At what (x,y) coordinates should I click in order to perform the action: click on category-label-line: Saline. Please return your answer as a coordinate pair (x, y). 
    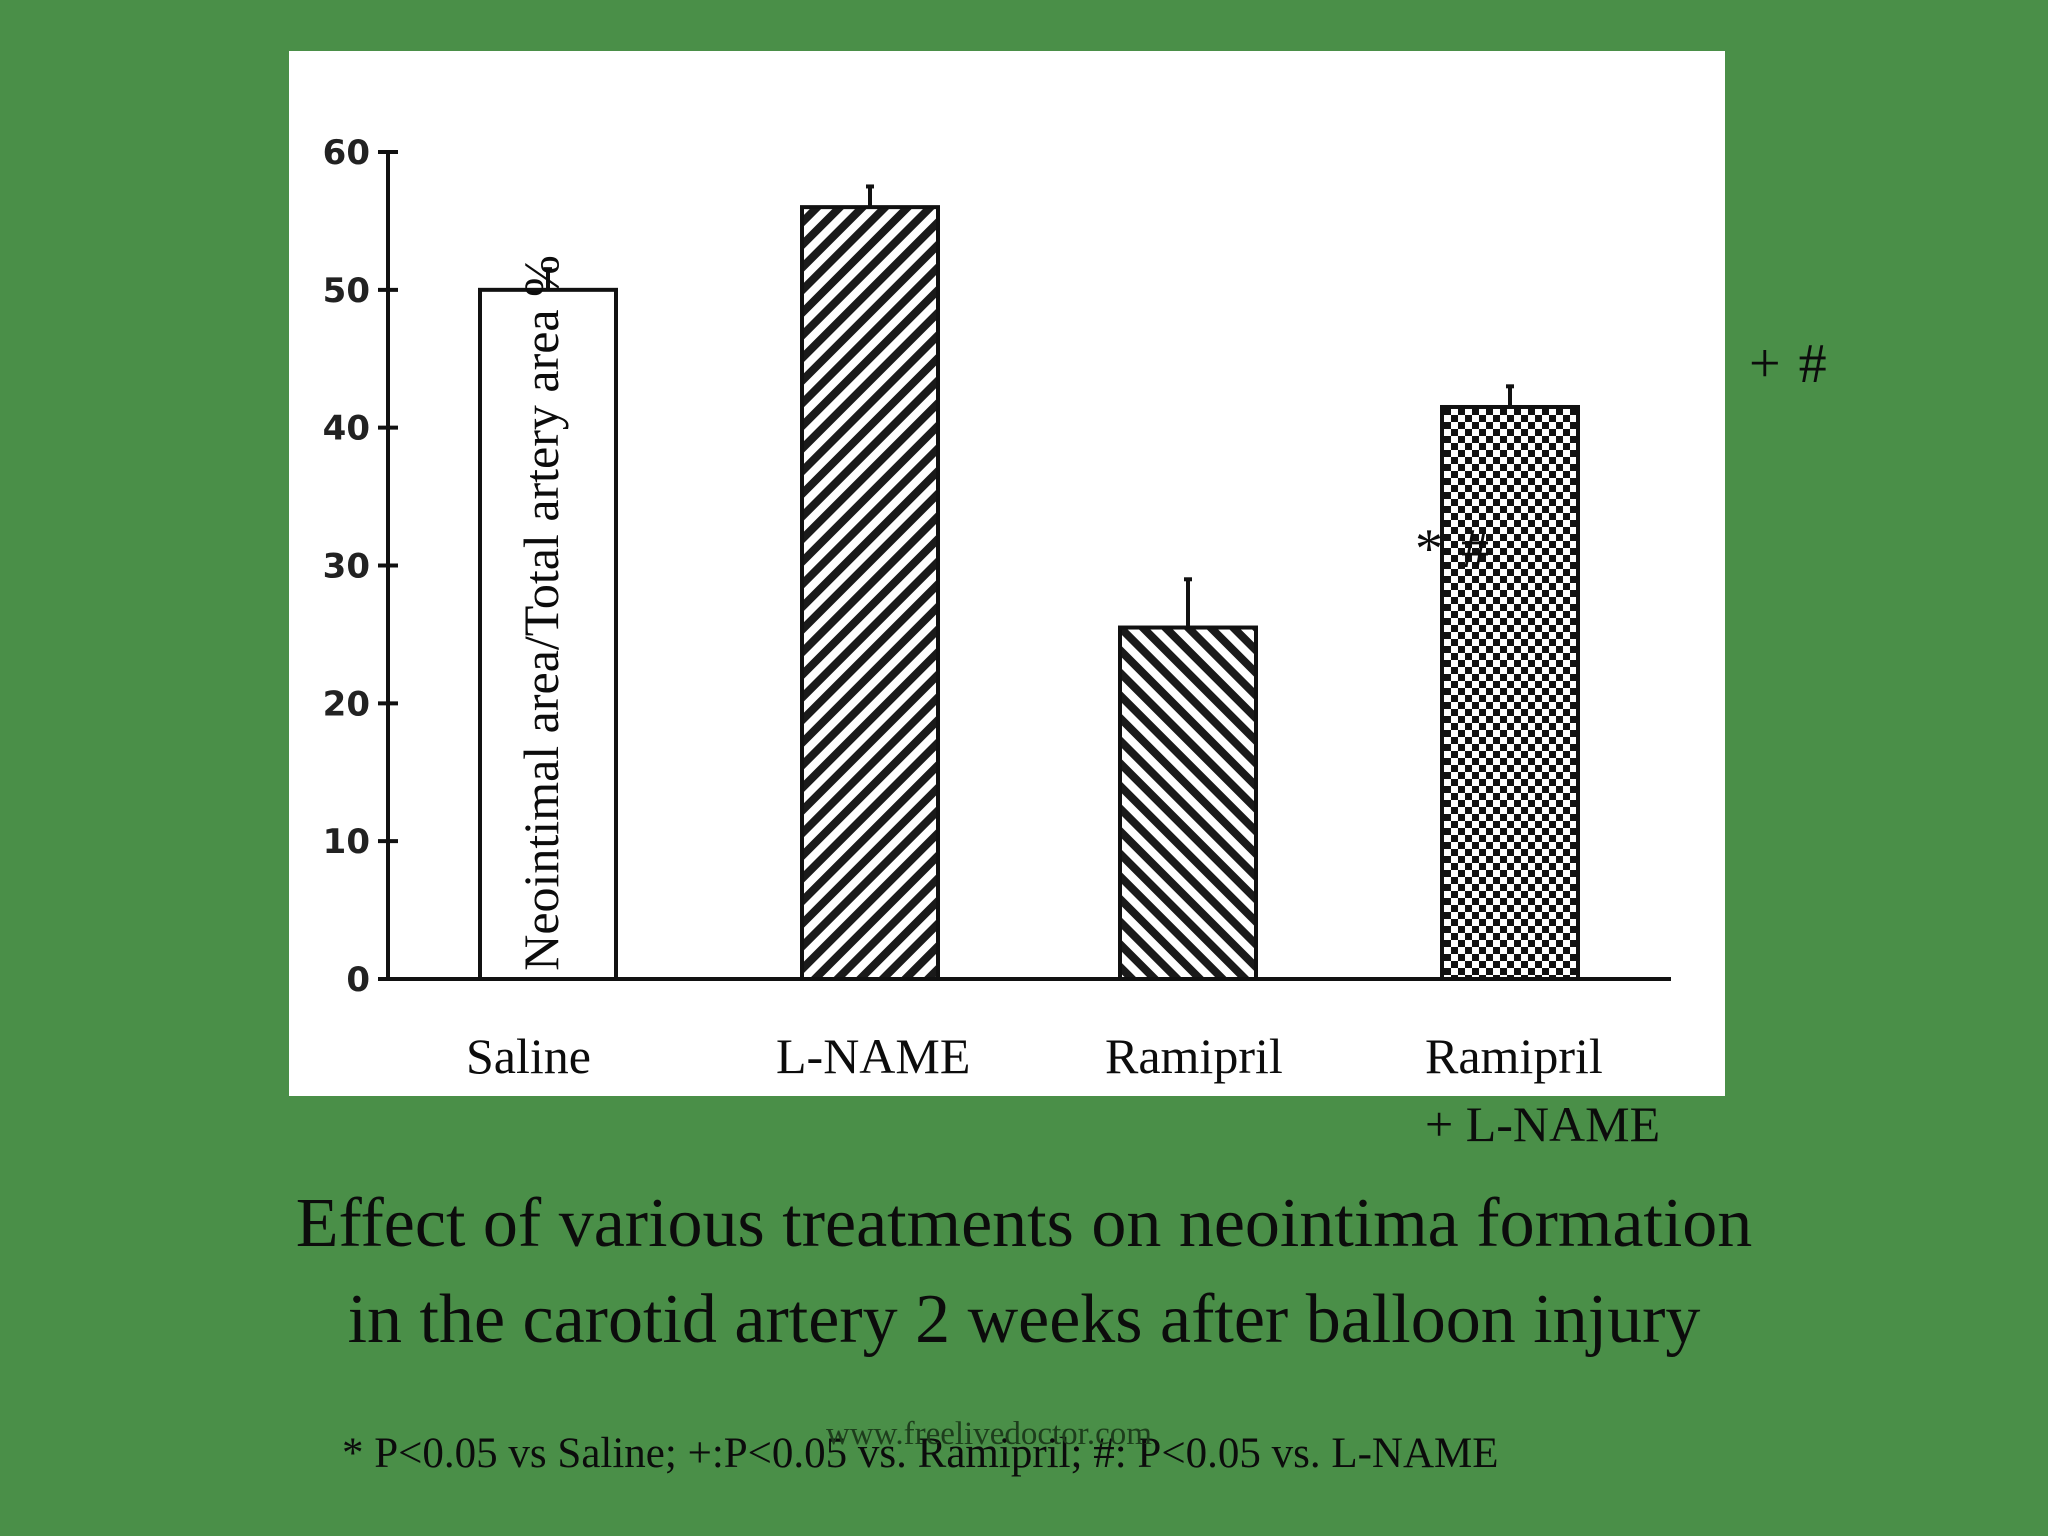
    Looking at the image, I should click on (528, 1056).